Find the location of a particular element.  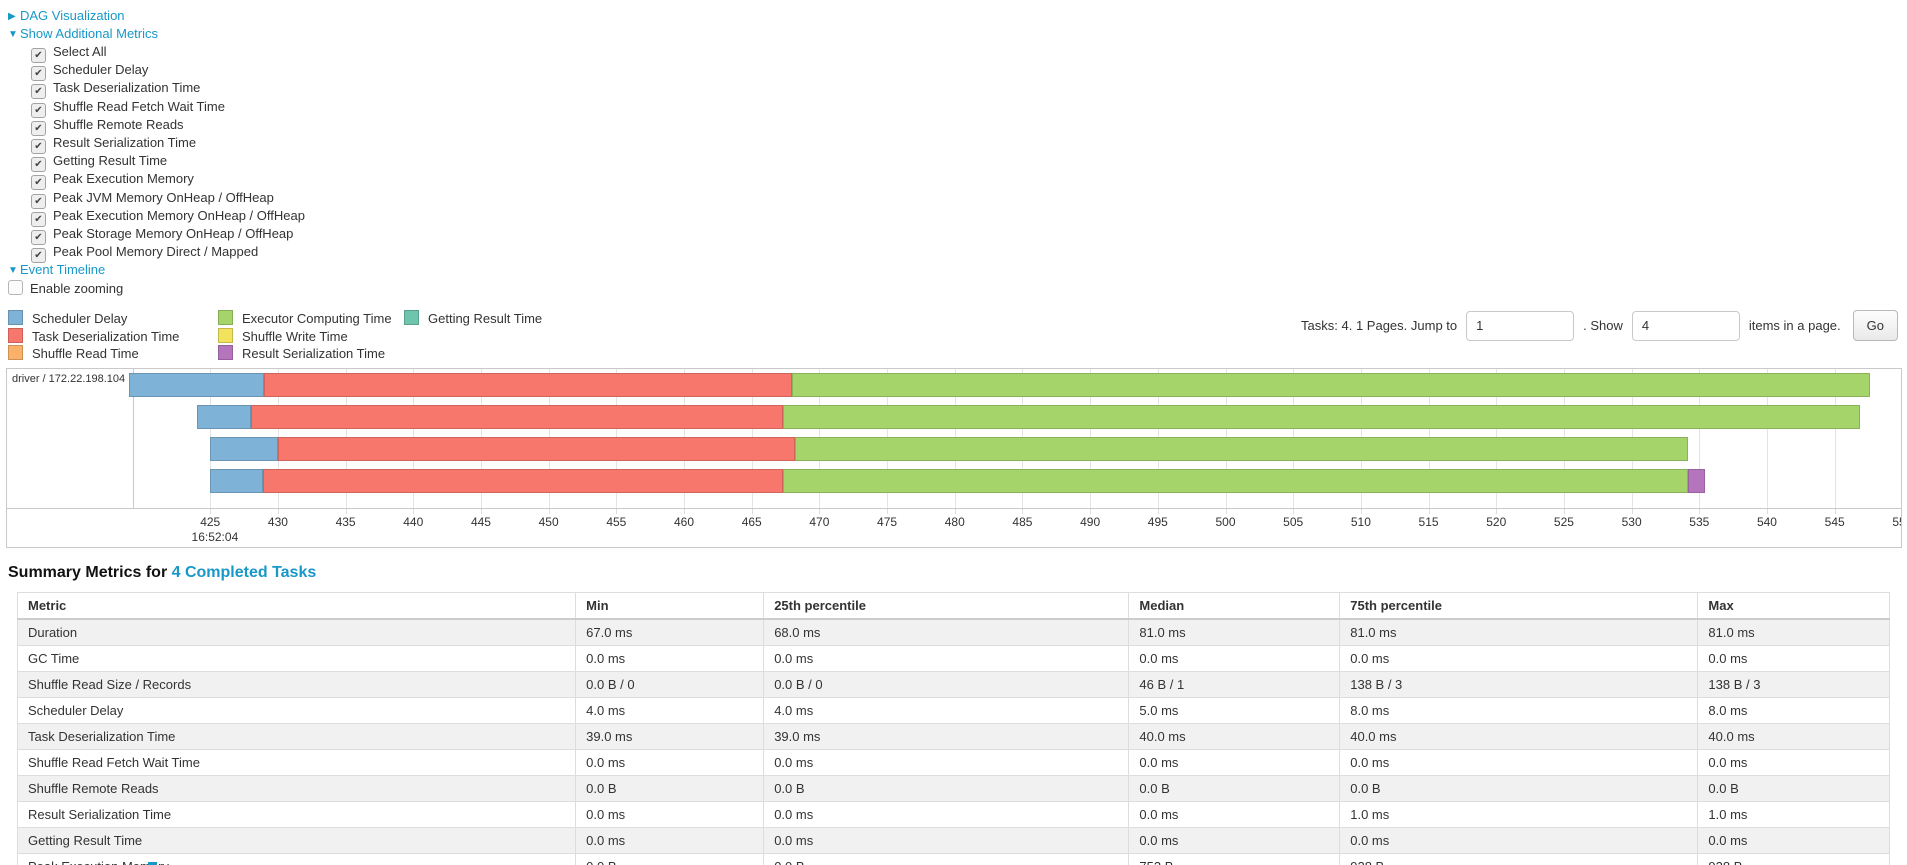

axis-tick-label: 515 is located at coordinates (1428, 522).